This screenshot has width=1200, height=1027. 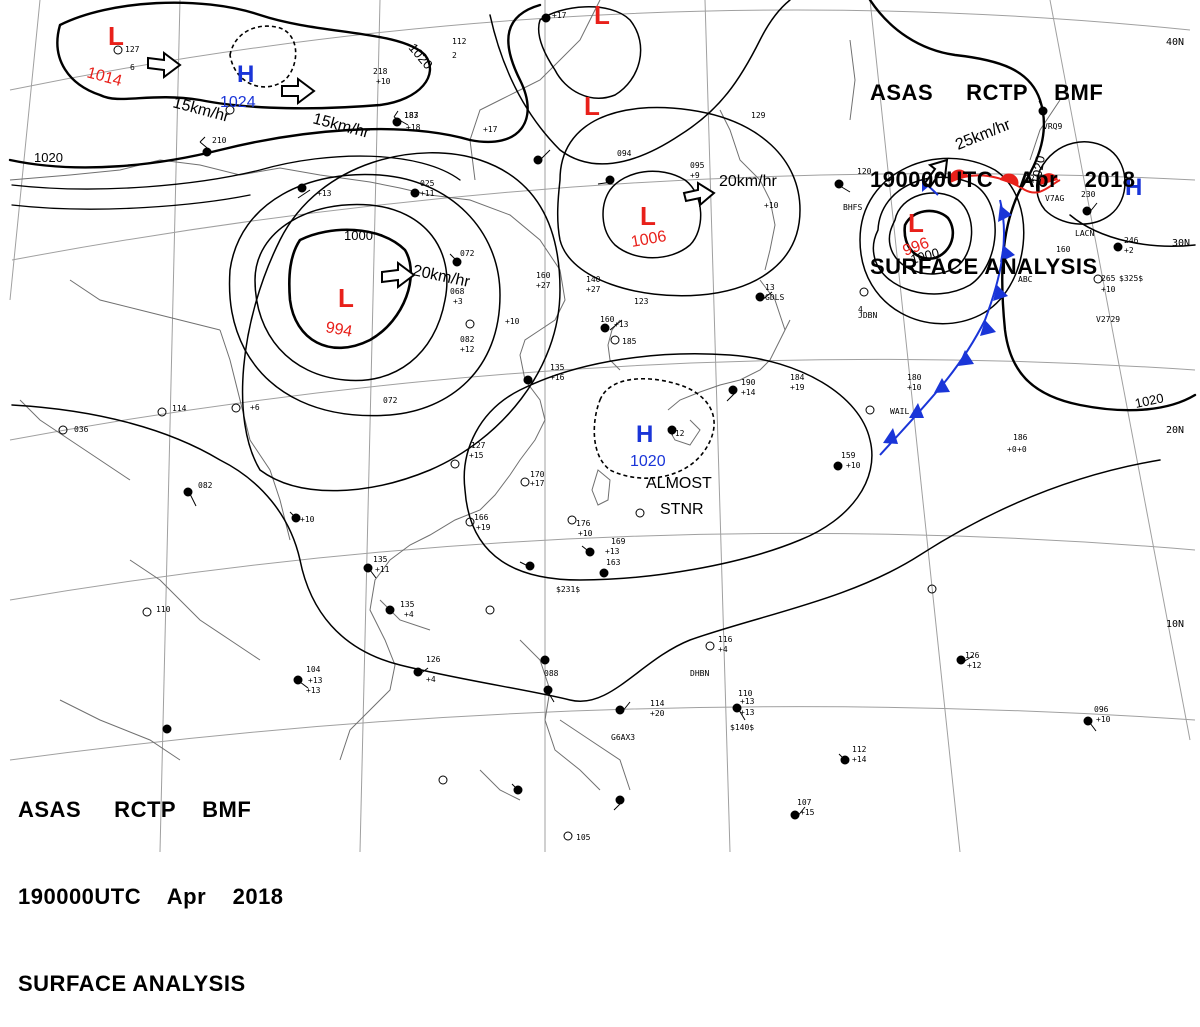 What do you see at coordinates (774, 297) in the screenshot?
I see `station-value: GDLS` at bounding box center [774, 297].